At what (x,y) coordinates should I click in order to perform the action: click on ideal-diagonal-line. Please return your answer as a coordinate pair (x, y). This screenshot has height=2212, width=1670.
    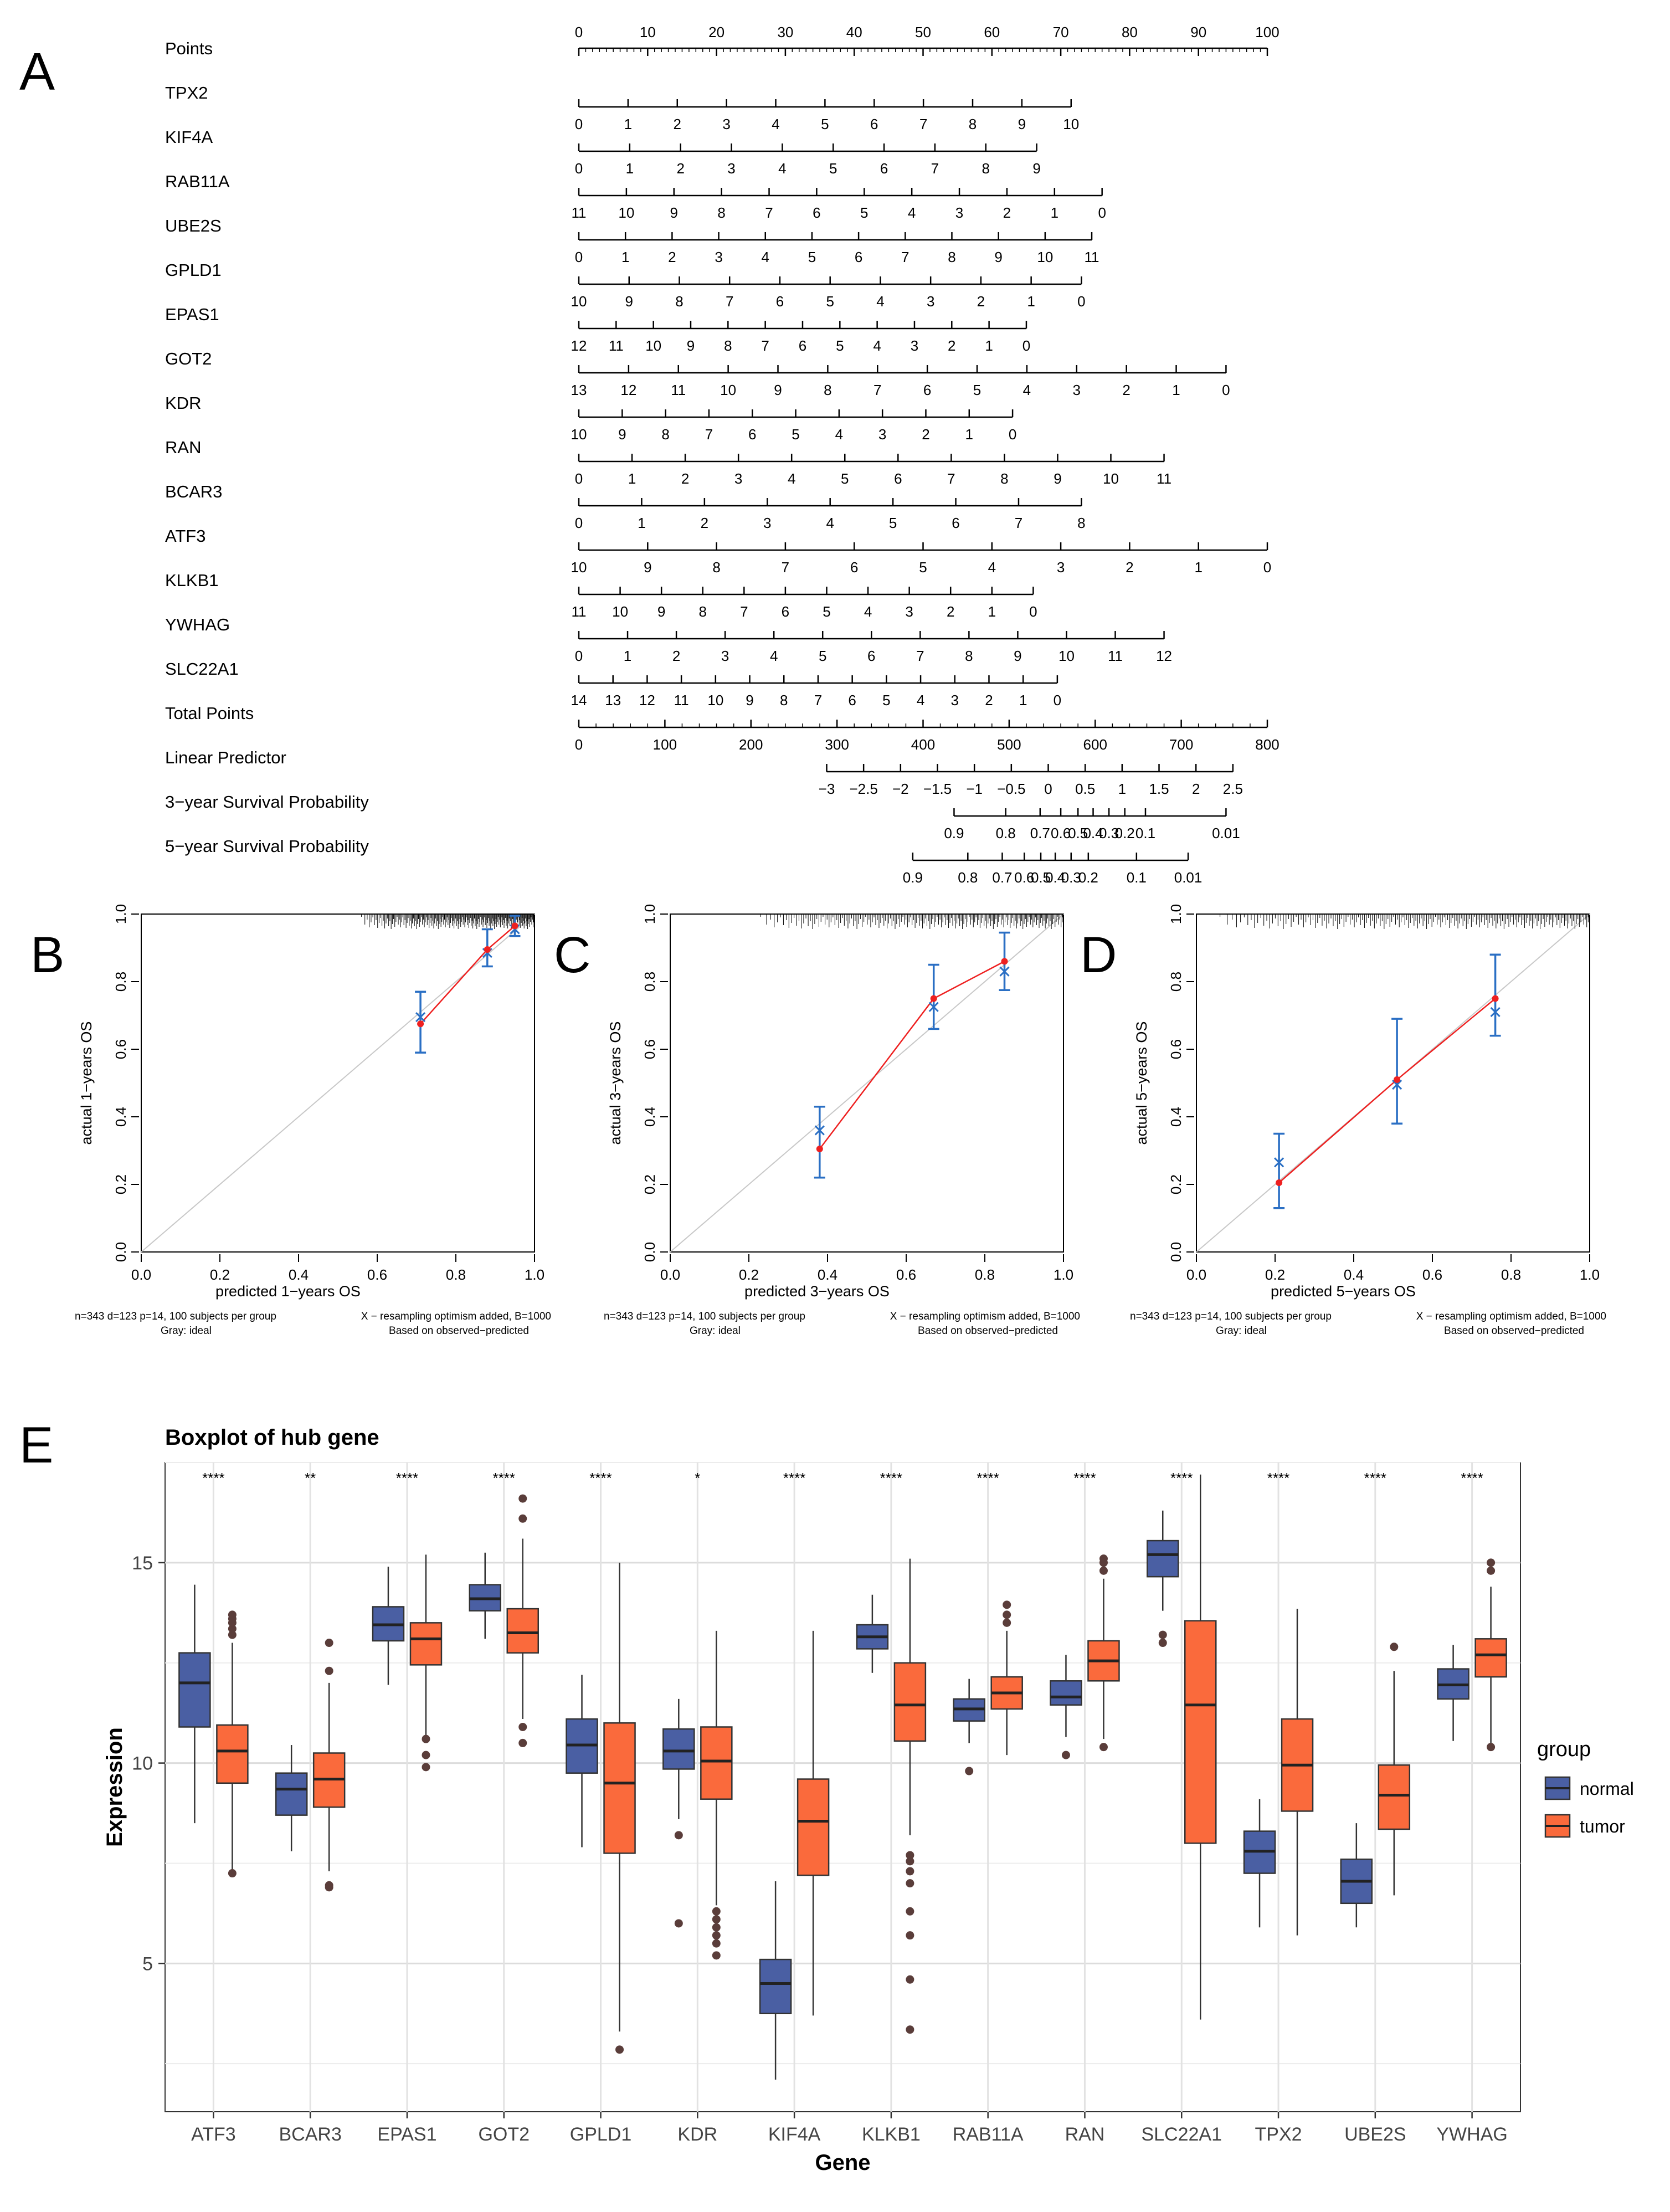
    Looking at the image, I should click on (338, 1083).